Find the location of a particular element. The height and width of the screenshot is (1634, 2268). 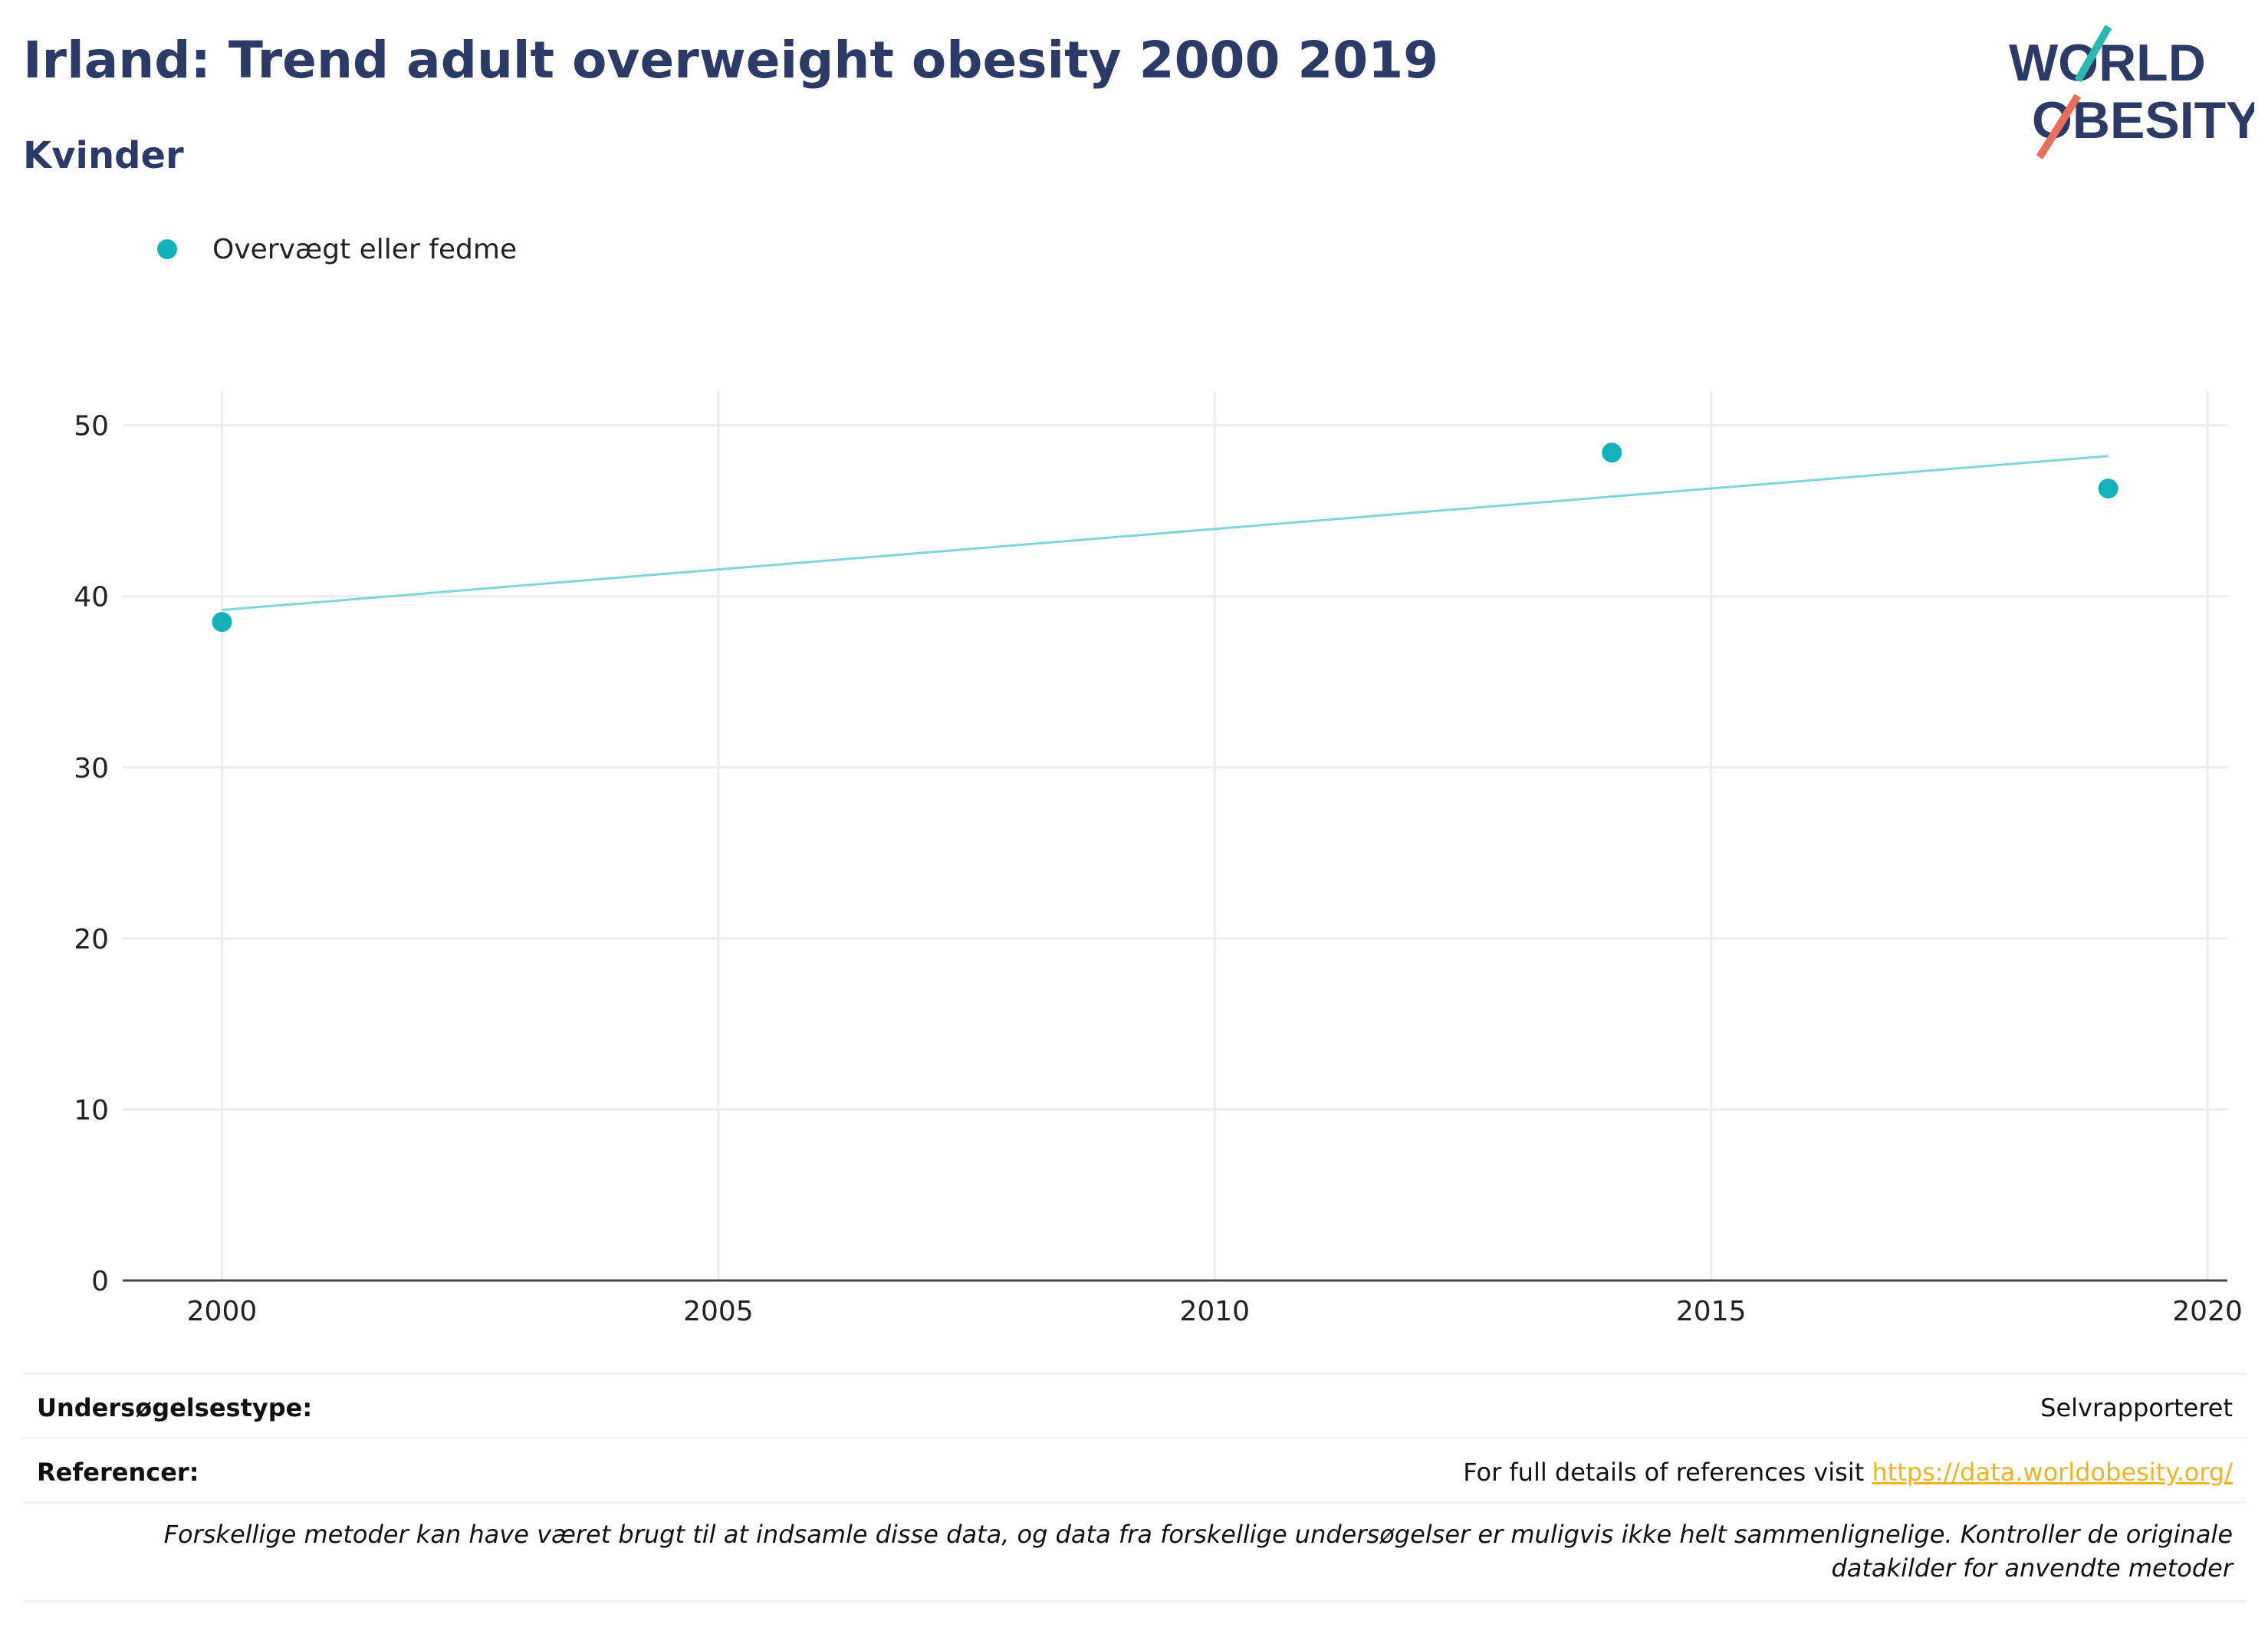

logo-text-obesity: OBESITY is located at coordinates (2143, 121).